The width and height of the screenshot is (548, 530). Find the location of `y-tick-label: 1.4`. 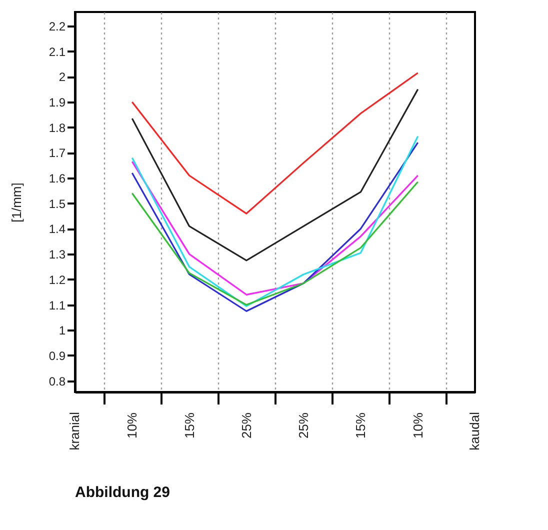

y-tick-label: 1.4 is located at coordinates (57, 229).